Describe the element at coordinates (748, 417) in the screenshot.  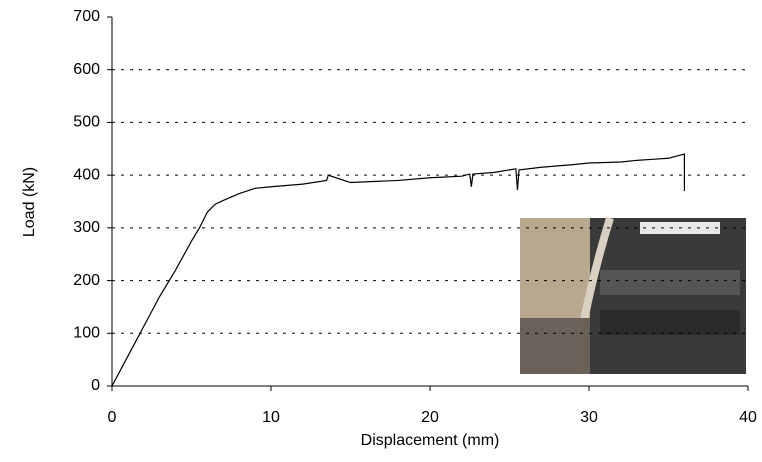
I see `x-tick-label: 40` at that location.